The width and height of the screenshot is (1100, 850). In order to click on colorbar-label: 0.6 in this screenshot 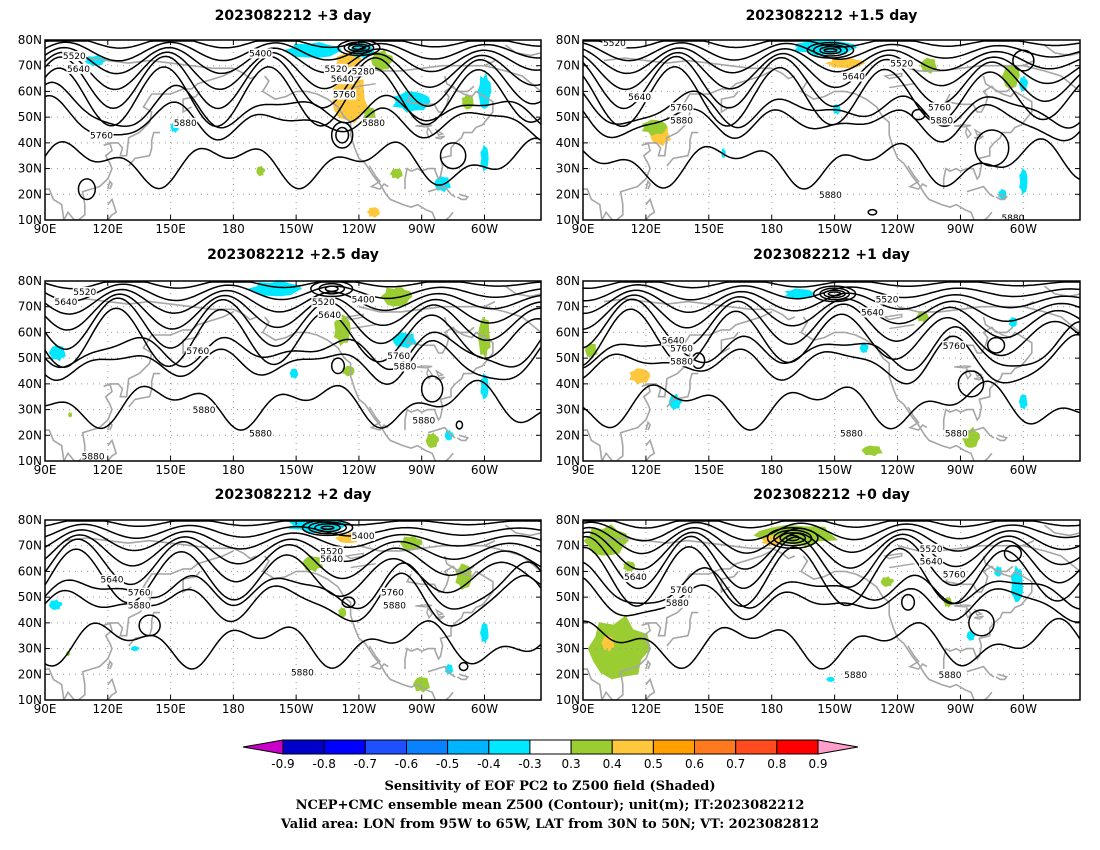, I will do `click(694, 764)`.